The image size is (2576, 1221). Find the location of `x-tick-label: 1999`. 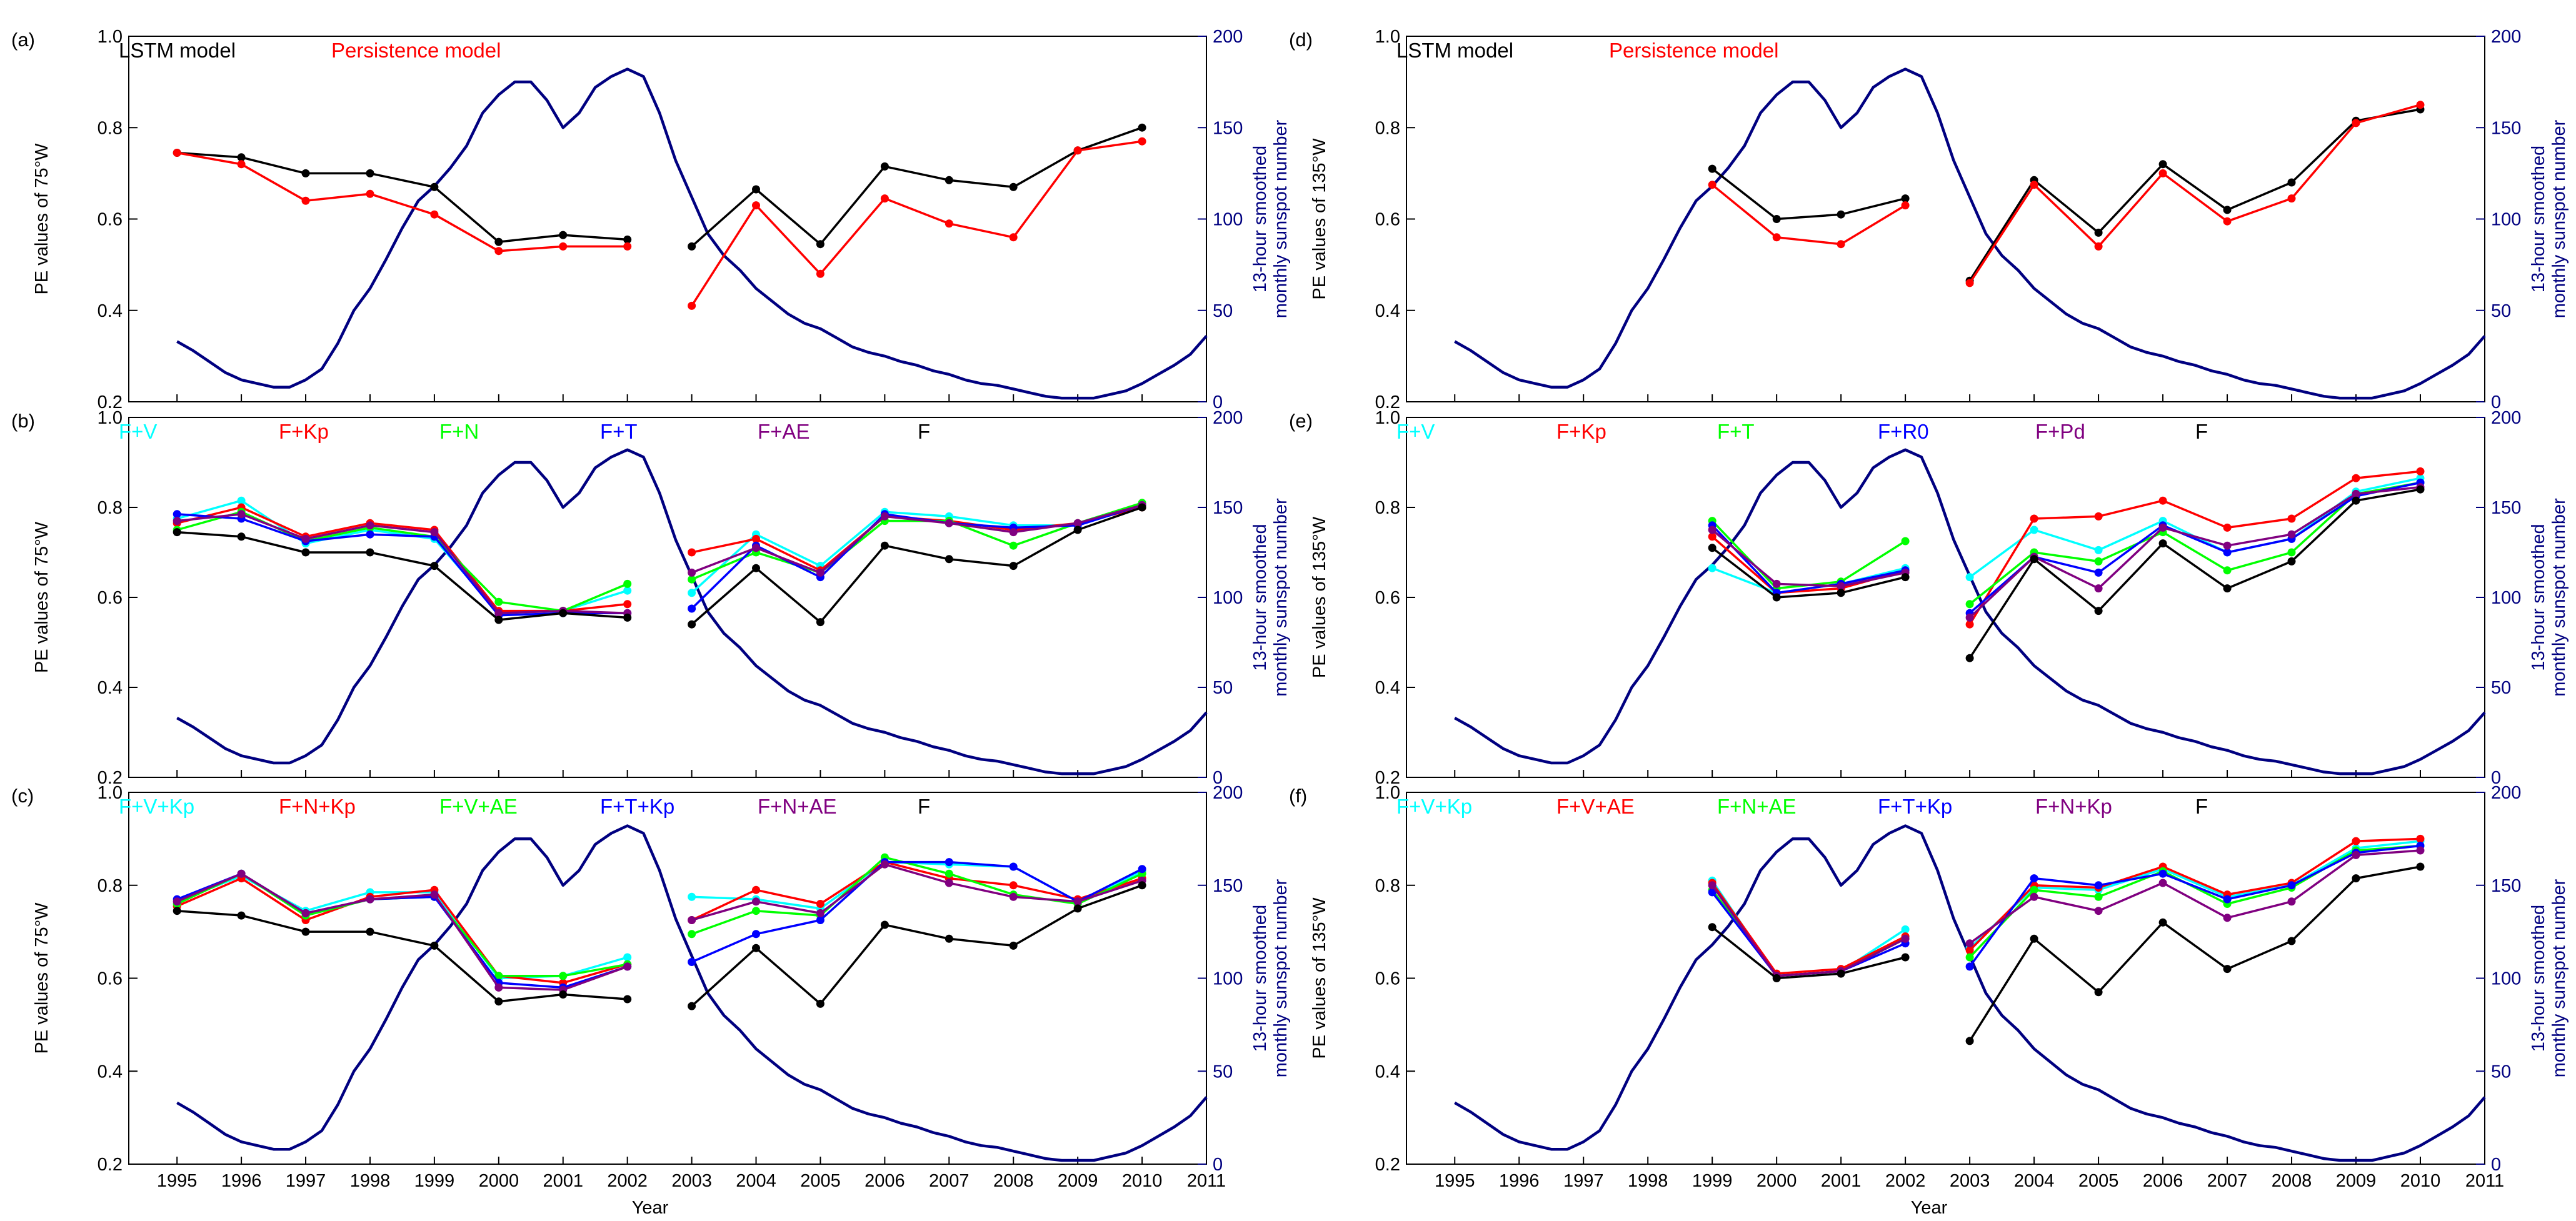

x-tick-label: 1999 is located at coordinates (1712, 1181).